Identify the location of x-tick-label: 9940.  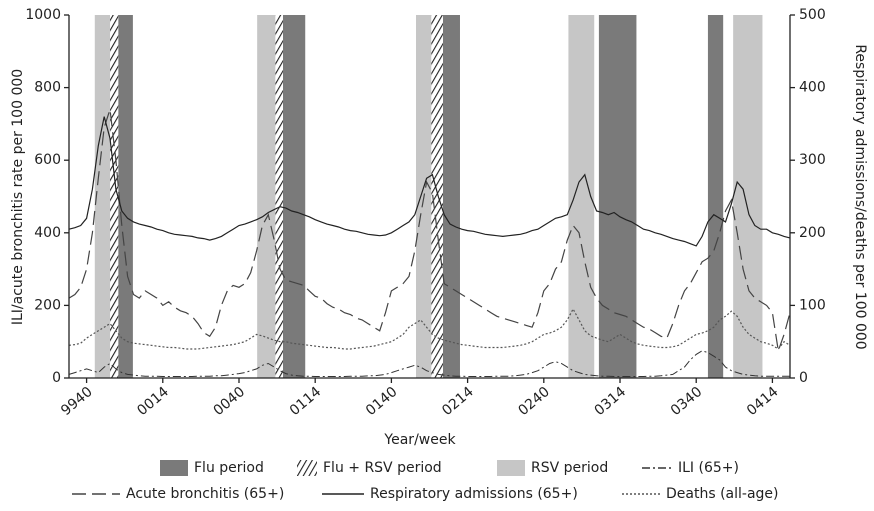
(77, 401).